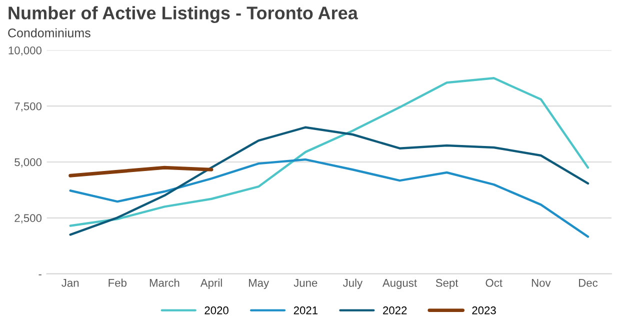  Describe the element at coordinates (25, 51) in the screenshot. I see `y-tick-label: 10,000` at that location.